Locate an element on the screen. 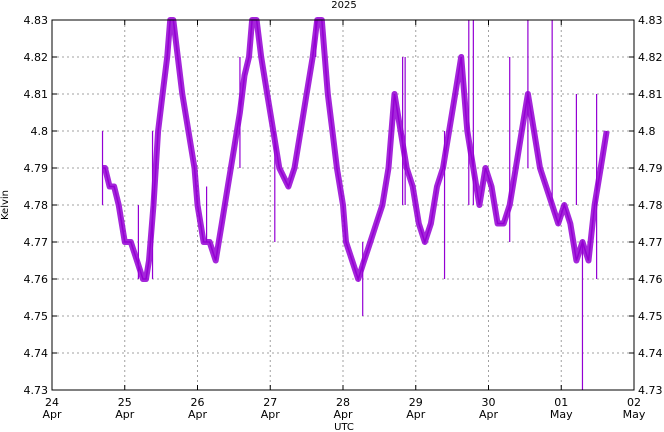 This screenshot has width=664, height=432. y-tick-label: 4.76 is located at coordinates (36, 279).